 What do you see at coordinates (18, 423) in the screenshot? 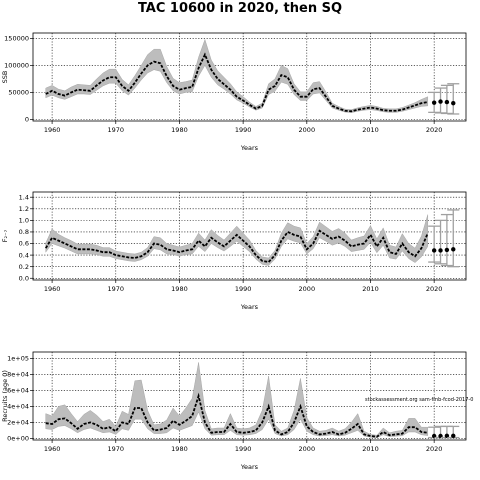
I see `y-tick-label: 2e+04` at bounding box center [18, 423].